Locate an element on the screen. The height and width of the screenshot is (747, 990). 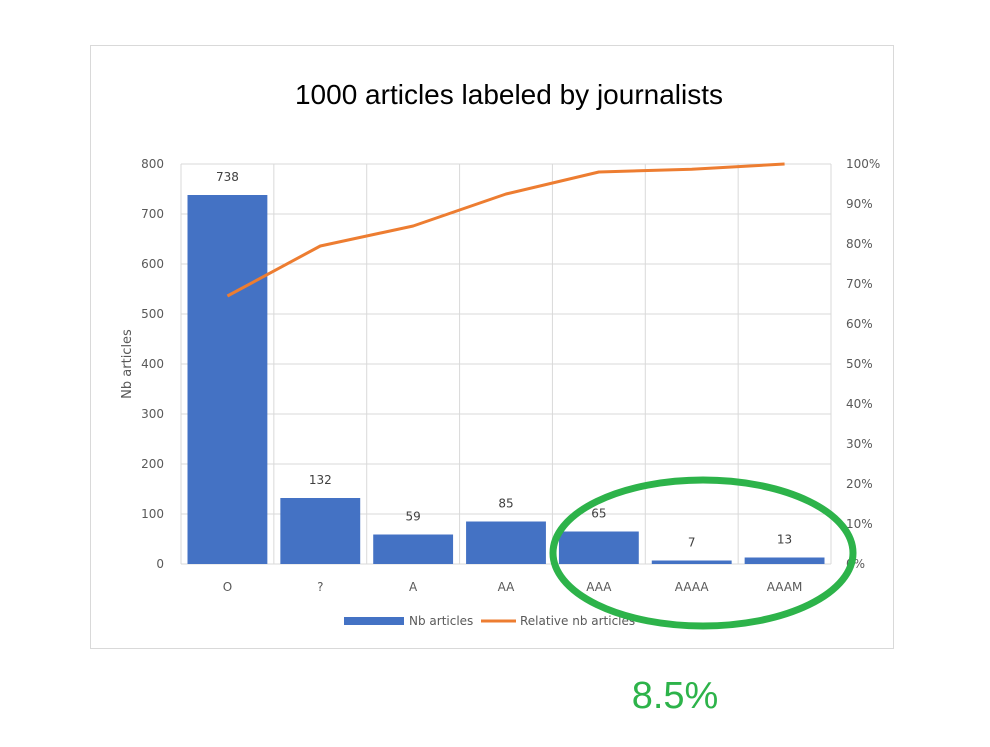
x-tick-label: ? is located at coordinates (320, 587).